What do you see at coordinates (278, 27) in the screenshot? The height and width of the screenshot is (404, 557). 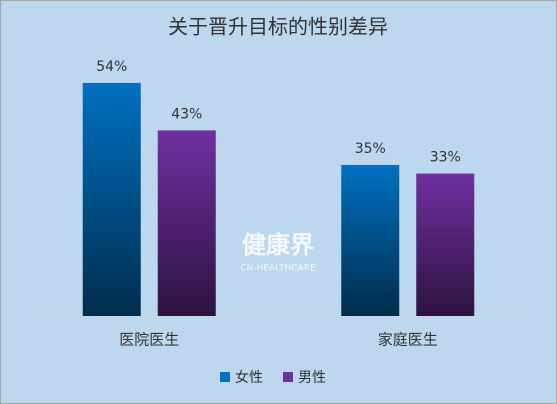 I see `chart-title: 关于晋升目标的性别差异` at bounding box center [278, 27].